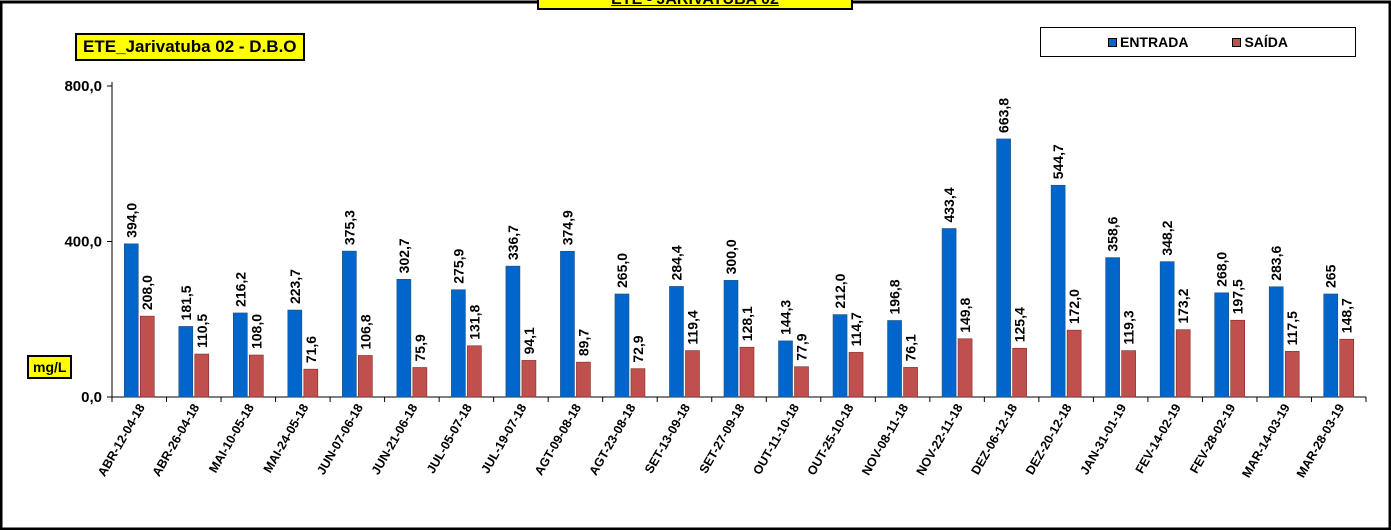 The width and height of the screenshot is (1391, 530). Describe the element at coordinates (667, 438) in the screenshot. I see `x-tick-label: SET-13-09-18` at that location.